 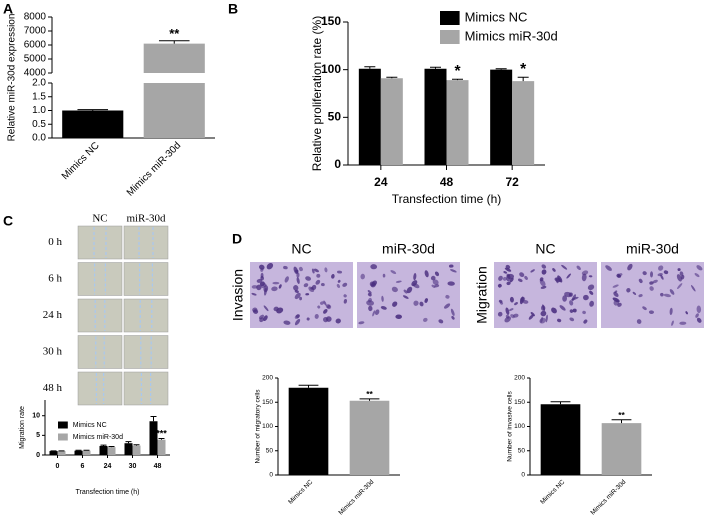 I want to click on y-tick-label: 6000, so click(x=35, y=45).